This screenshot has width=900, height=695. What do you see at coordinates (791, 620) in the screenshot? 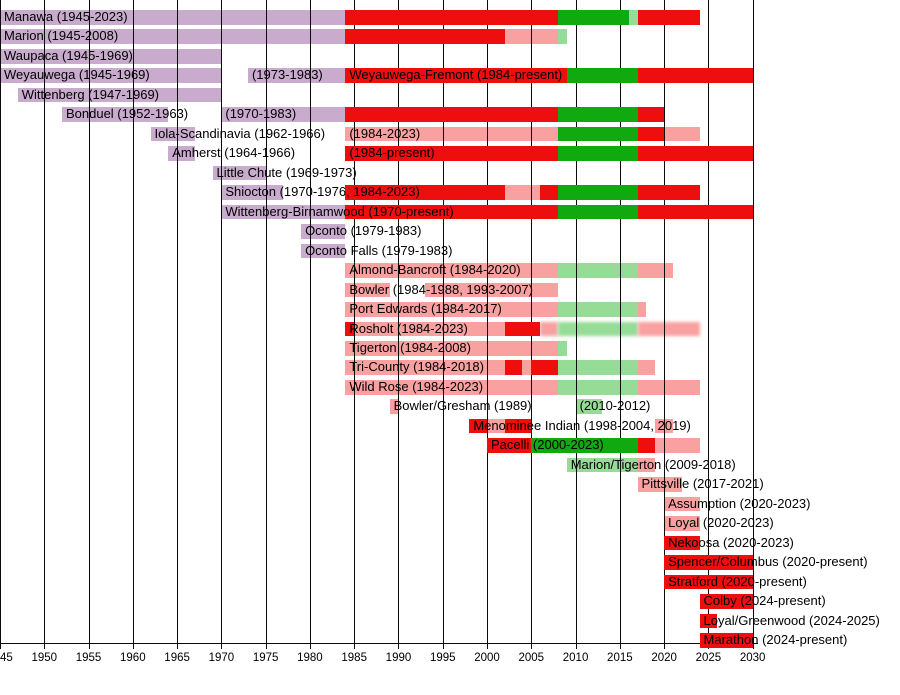
I see `timeline-row-label: Loyal/Greenwood (2024-2025)` at bounding box center [791, 620].